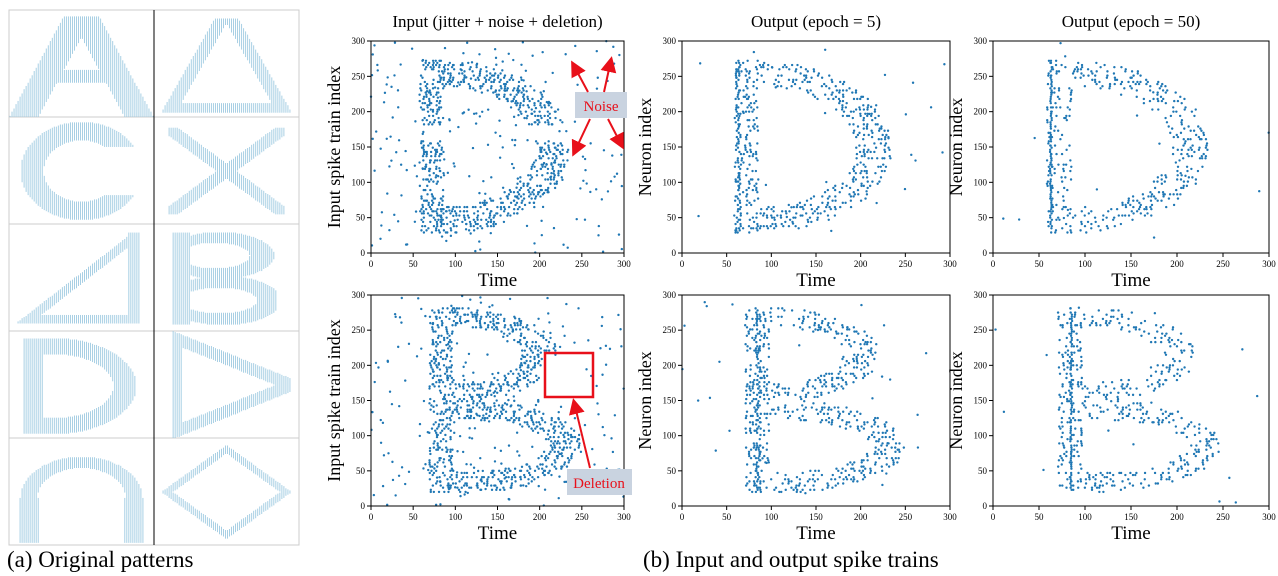  Describe the element at coordinates (371, 264) in the screenshot. I see `x-tick-label: 0` at that location.